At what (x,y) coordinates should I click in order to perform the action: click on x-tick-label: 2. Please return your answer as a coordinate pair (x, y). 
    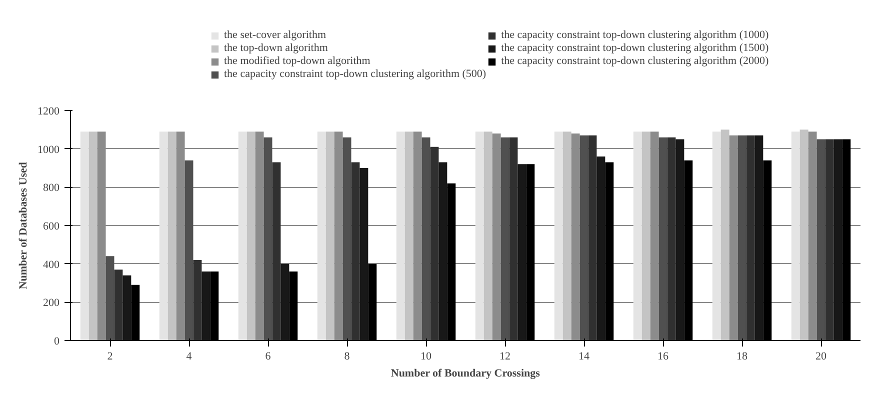
    Looking at the image, I should click on (110, 356).